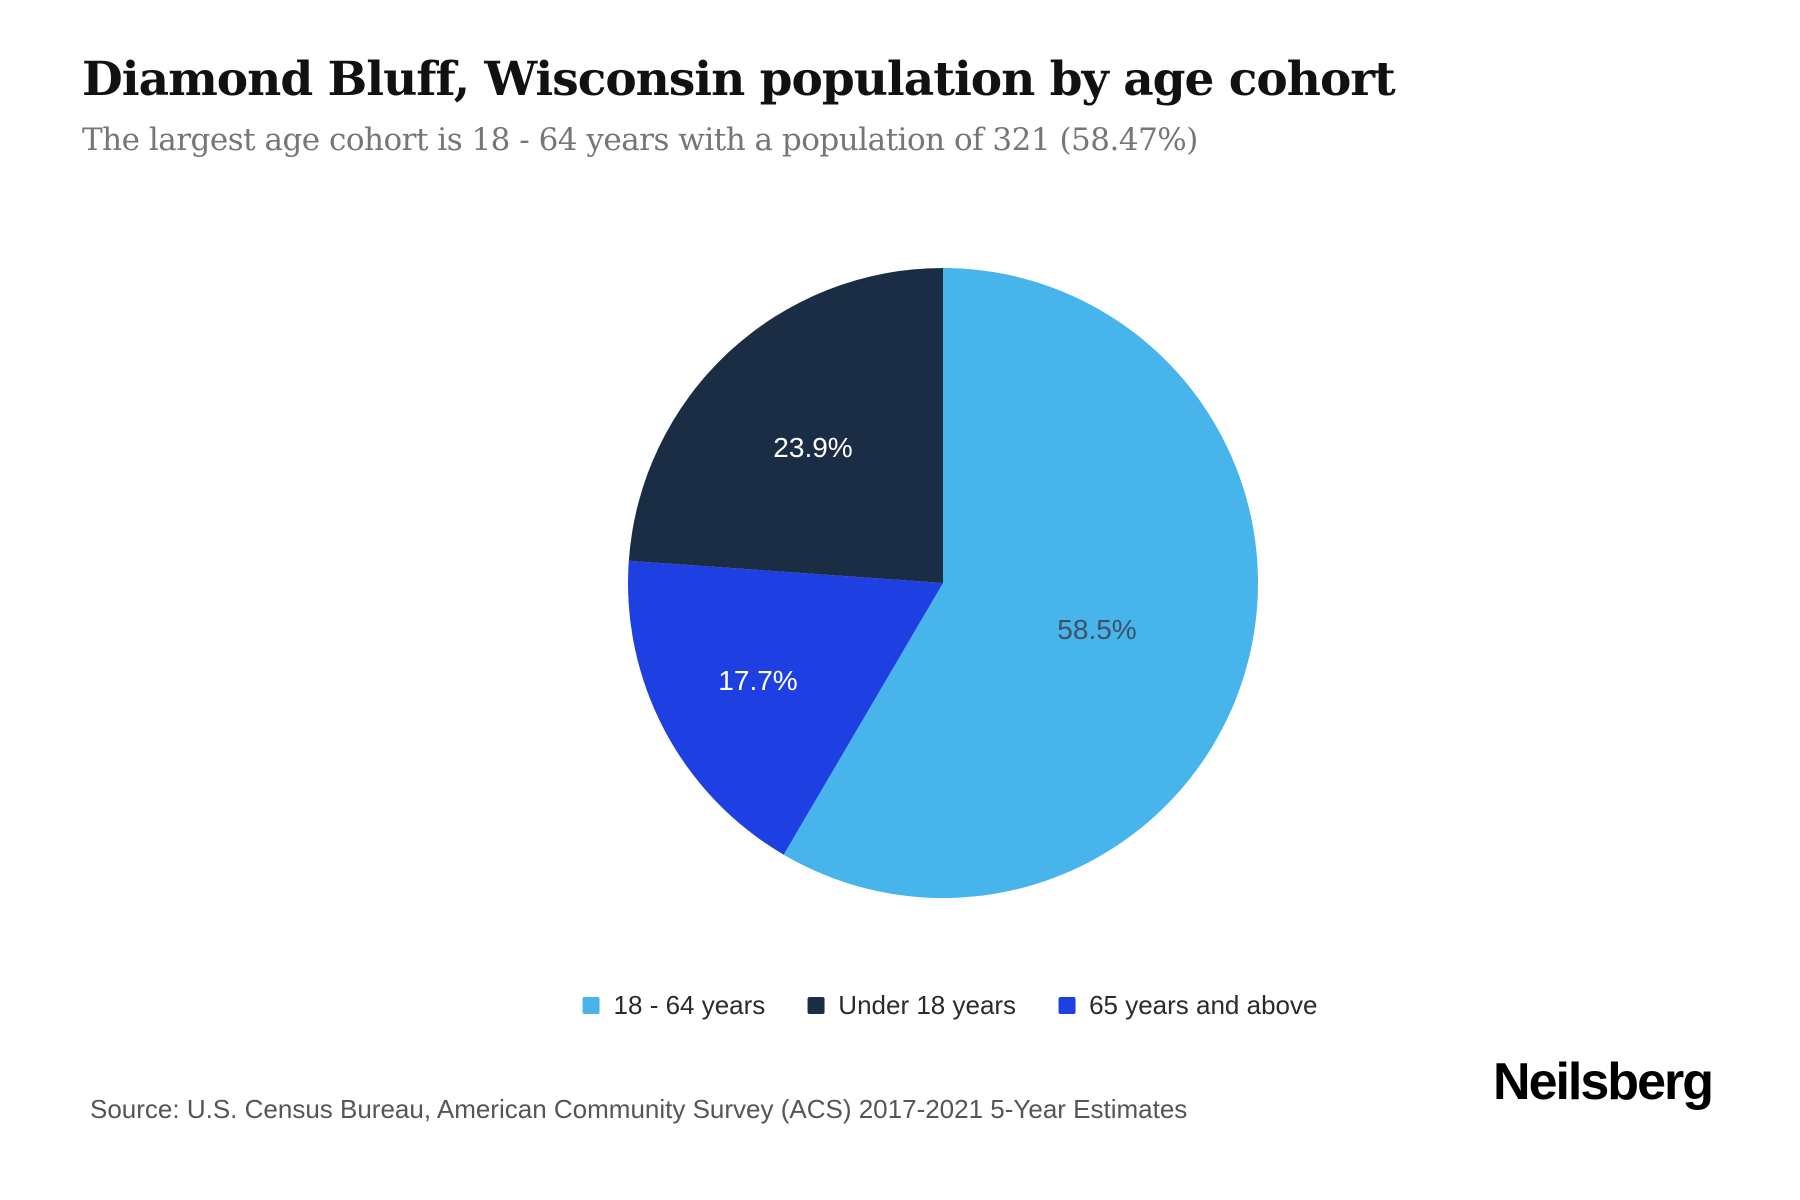 The height and width of the screenshot is (1200, 1800). I want to click on pie-slice-under-18-years, so click(785, 425).